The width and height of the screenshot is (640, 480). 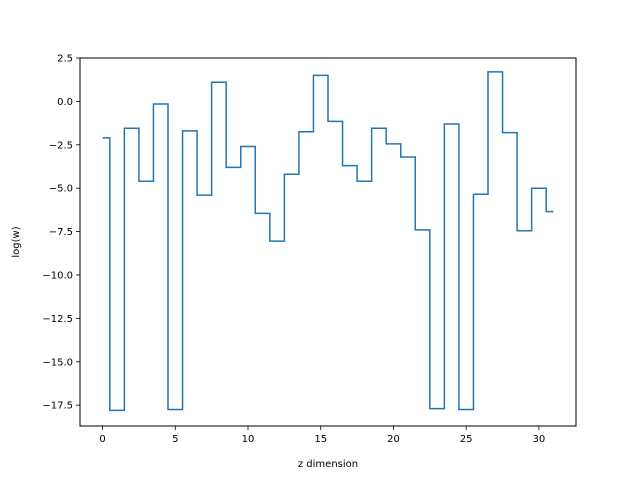 What do you see at coordinates (57, 406) in the screenshot?
I see `y-tick-label: −17.5` at bounding box center [57, 406].